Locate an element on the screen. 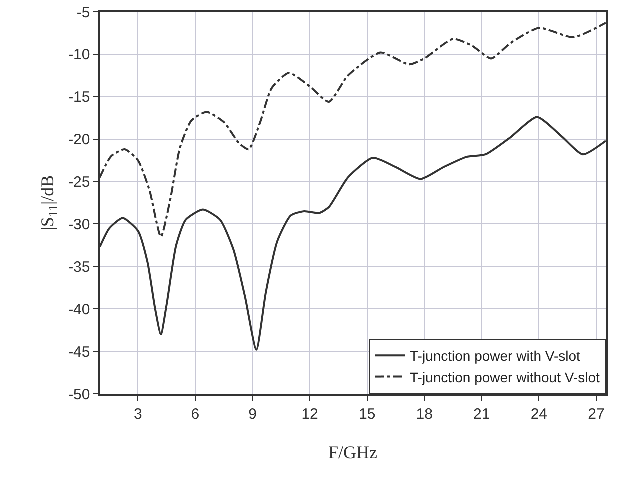 The width and height of the screenshot is (618, 479). y-tick-label: -15 is located at coordinates (79, 97).